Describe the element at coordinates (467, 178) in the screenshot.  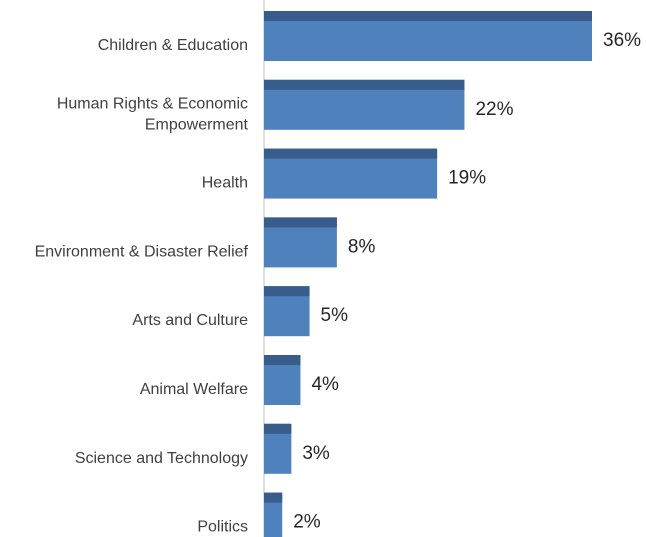
I see `value-label-2: 19%` at that location.